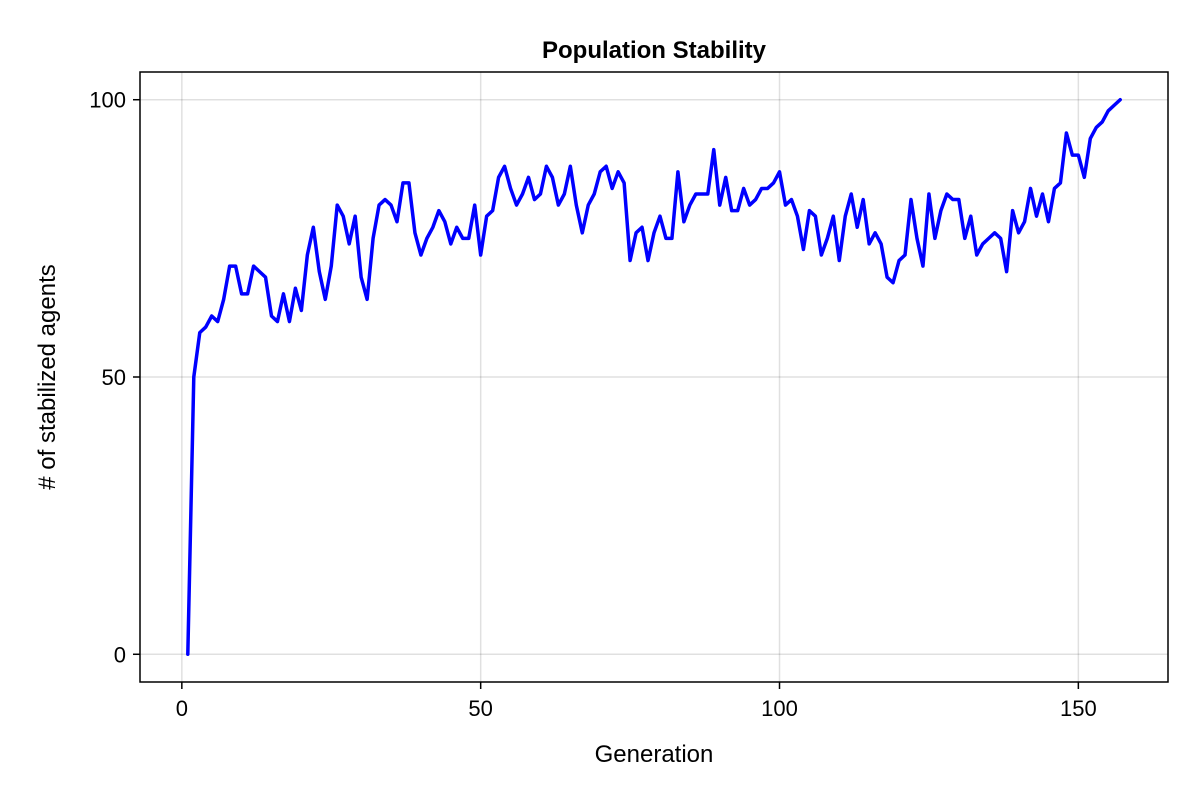 The height and width of the screenshot is (800, 1200). I want to click on y-axis-label: # of stabilized agents, so click(47, 376).